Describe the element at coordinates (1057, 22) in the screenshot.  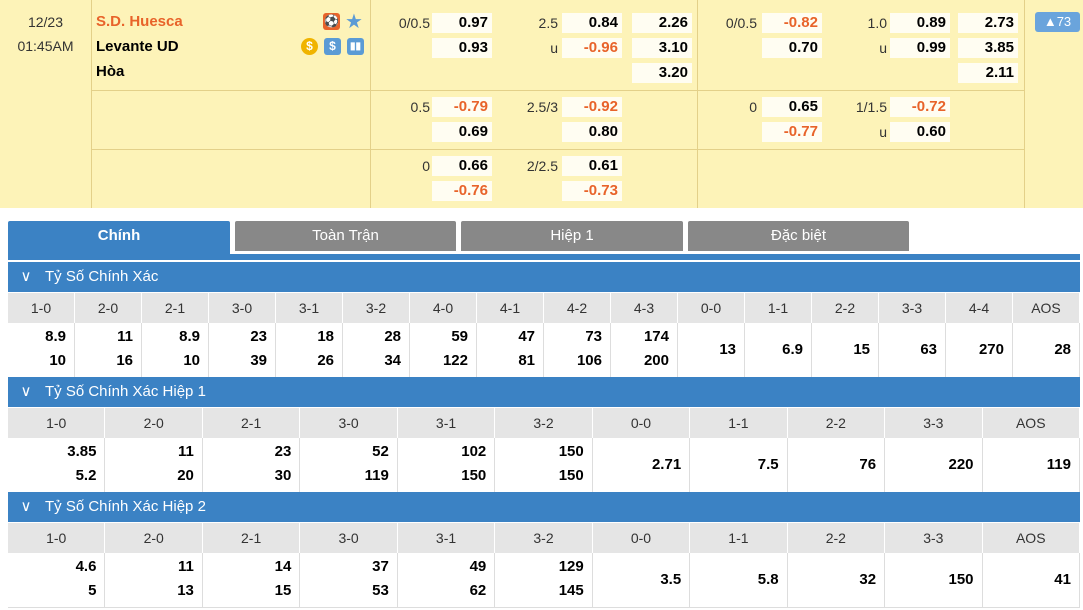
I see `more-markets-button: ▲73` at that location.